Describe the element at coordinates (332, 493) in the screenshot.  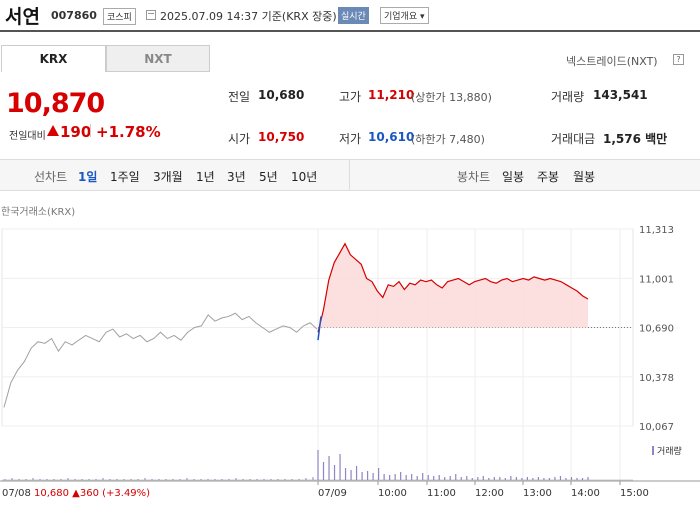
I see `x-tick-label: 07/09` at that location.